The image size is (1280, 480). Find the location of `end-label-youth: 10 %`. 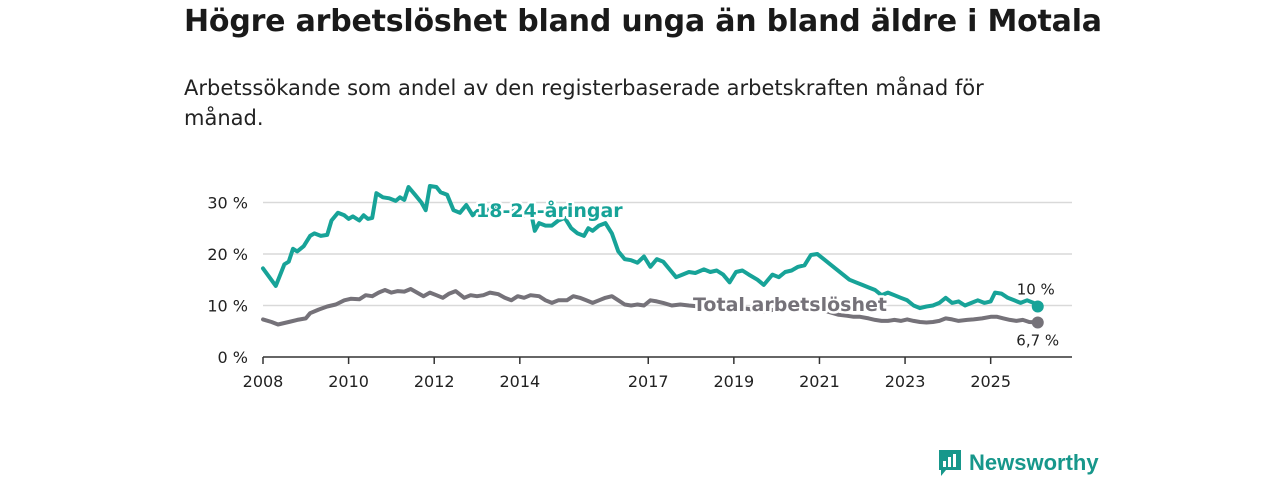

end-label-youth: 10 % is located at coordinates (1036, 290).